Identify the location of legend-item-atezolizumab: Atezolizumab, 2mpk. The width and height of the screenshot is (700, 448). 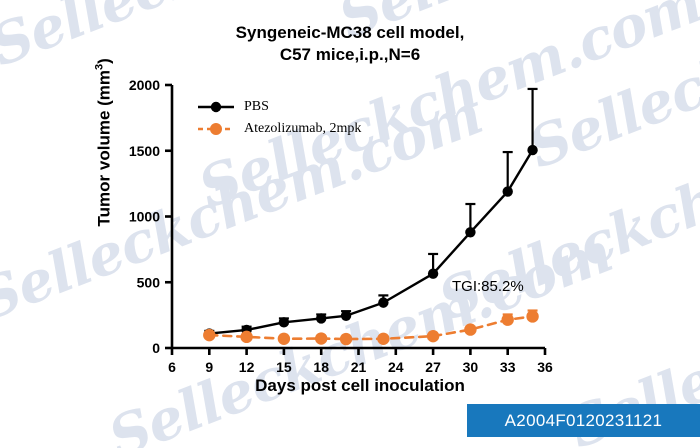
(278, 129).